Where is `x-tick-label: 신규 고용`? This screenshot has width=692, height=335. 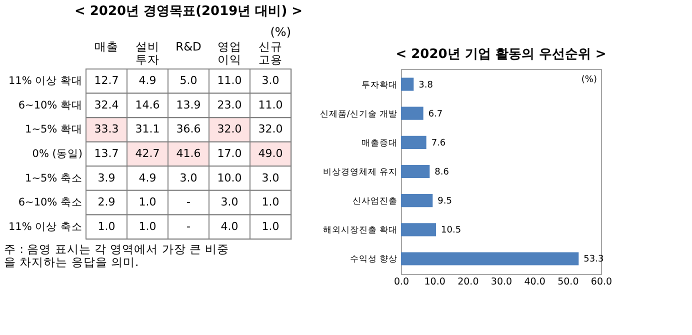 x-tick-label: 신규 고용 is located at coordinates (270, 53).